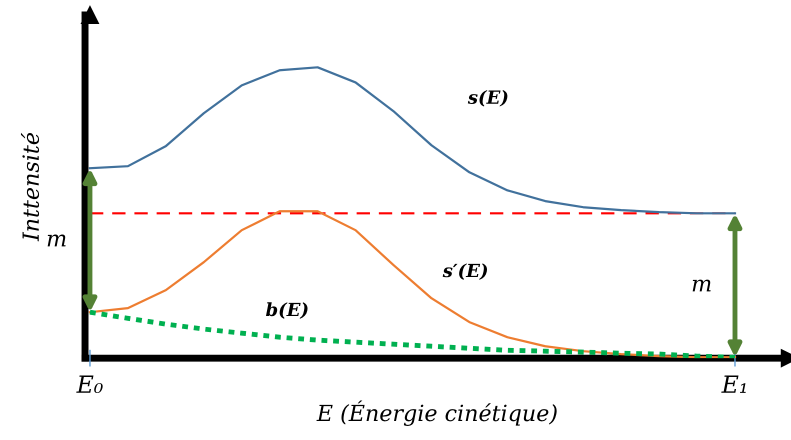 This screenshot has height=440, width=791. I want to click on x-tick-label: E₀, so click(89, 385).